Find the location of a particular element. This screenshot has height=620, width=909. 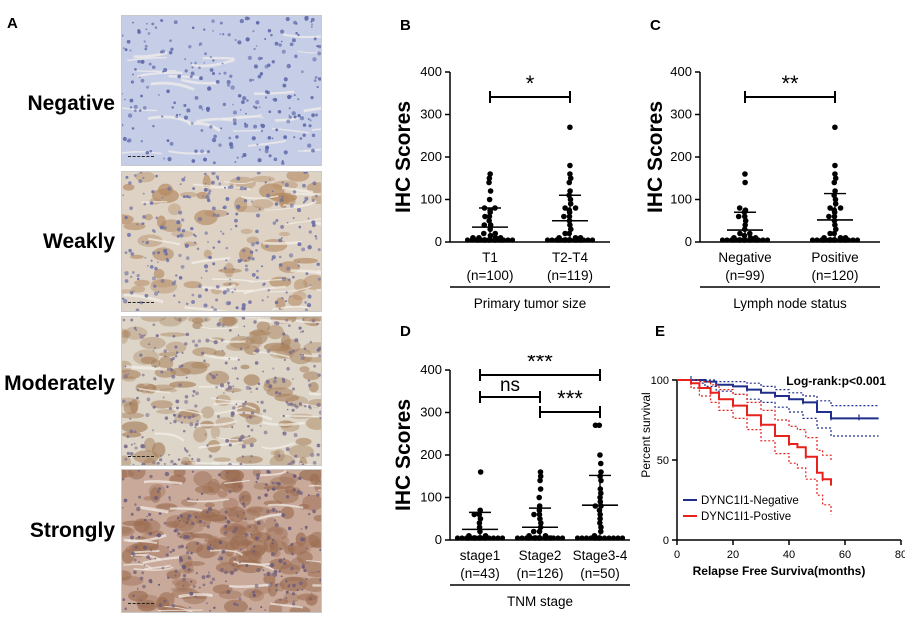

tissue-background is located at coordinates (221, 90).